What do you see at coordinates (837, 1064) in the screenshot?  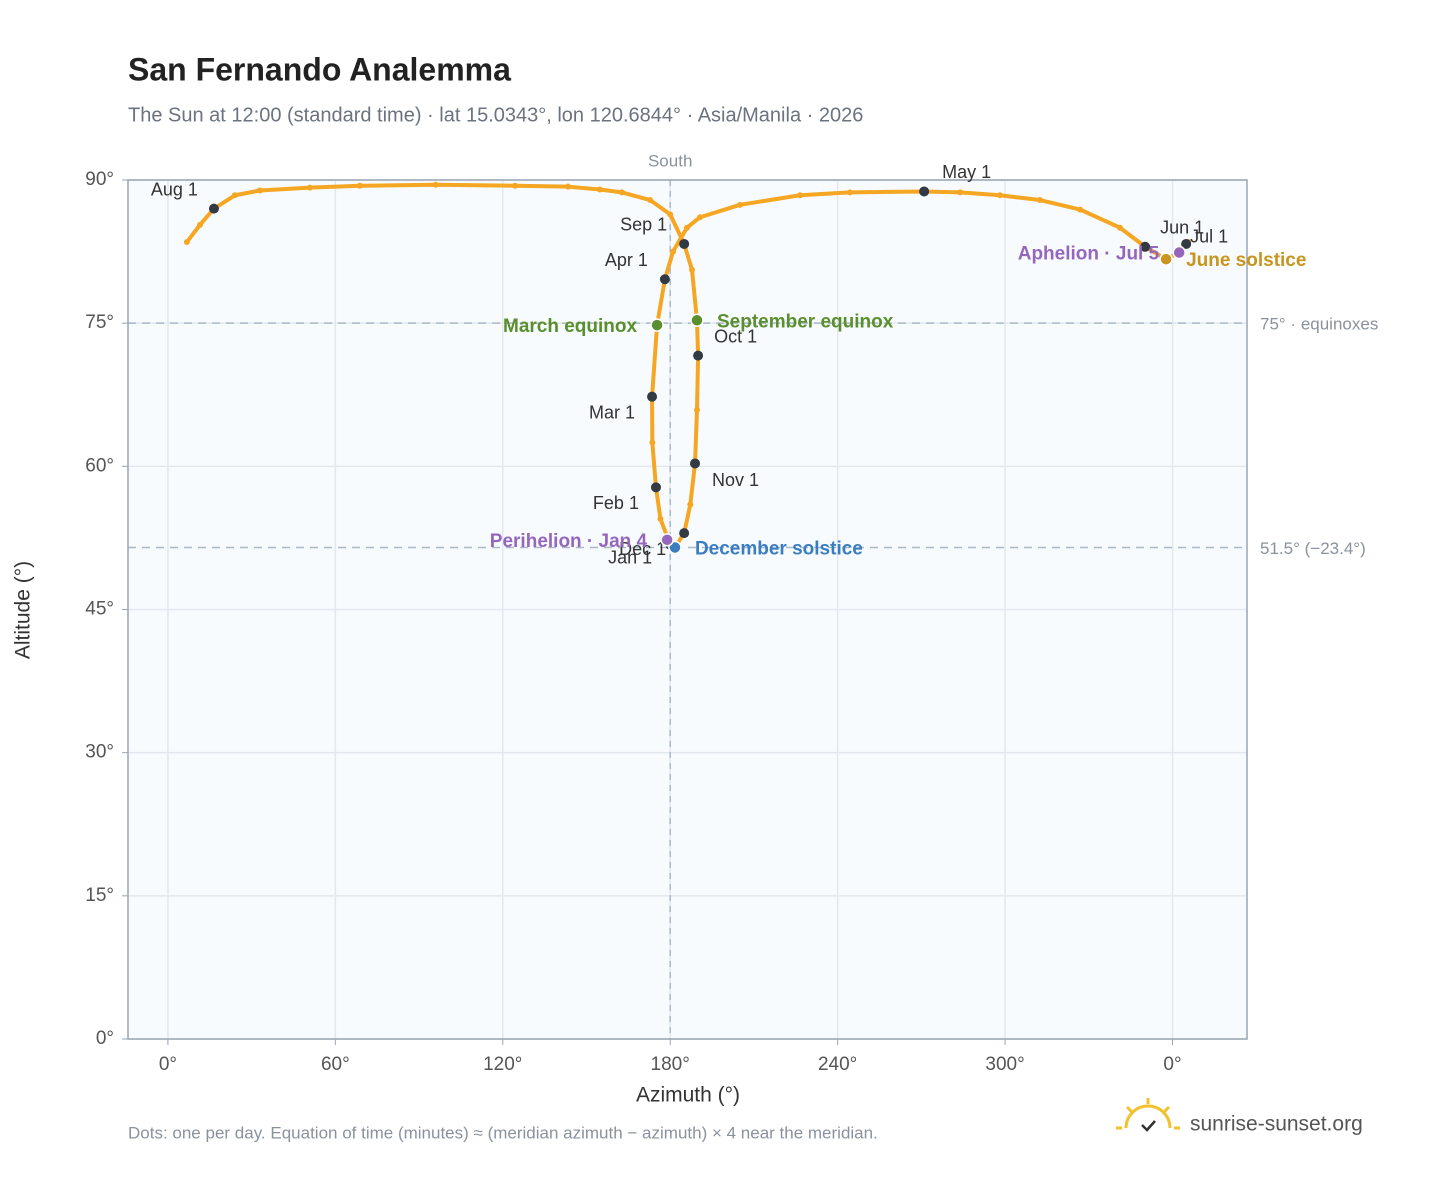 I see `x-tick-label: 240°` at bounding box center [837, 1064].